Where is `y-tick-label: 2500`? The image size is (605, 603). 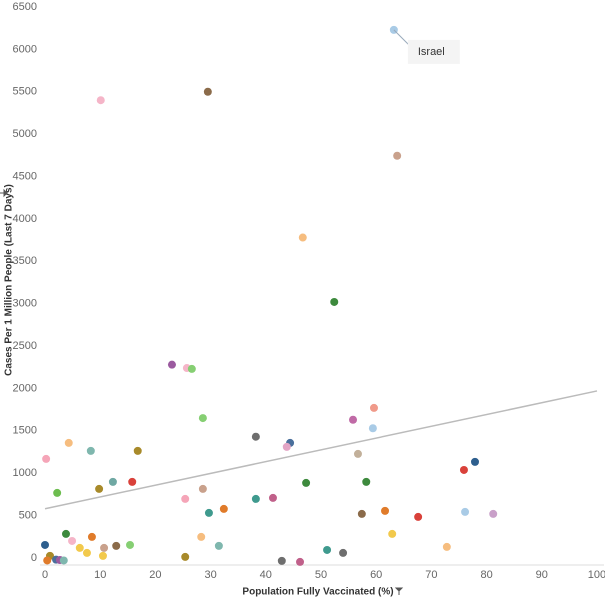 y-tick-label: 2500 is located at coordinates (25, 346).